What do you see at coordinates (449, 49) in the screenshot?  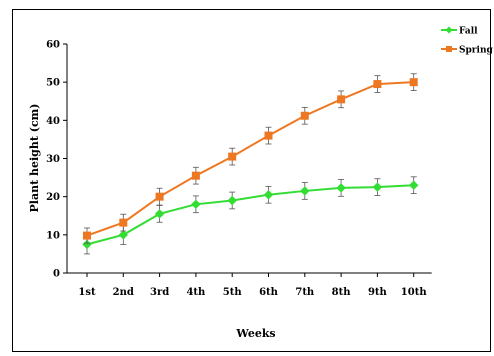 I see `legend-marker-spring` at bounding box center [449, 49].